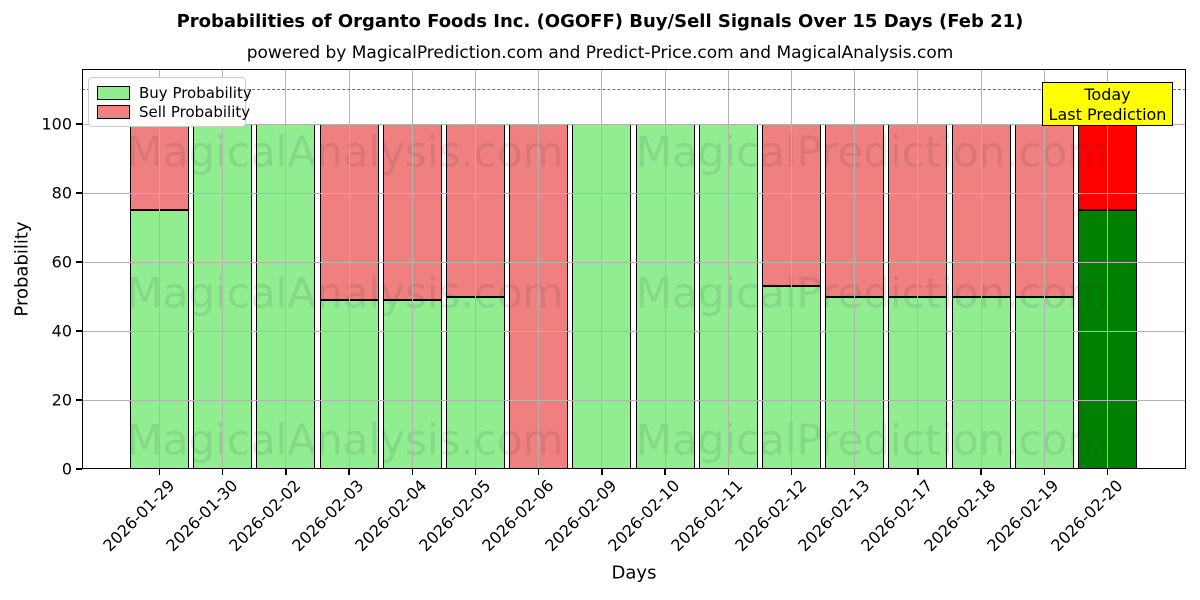  I want to click on legend-swatch-buy, so click(113, 92).